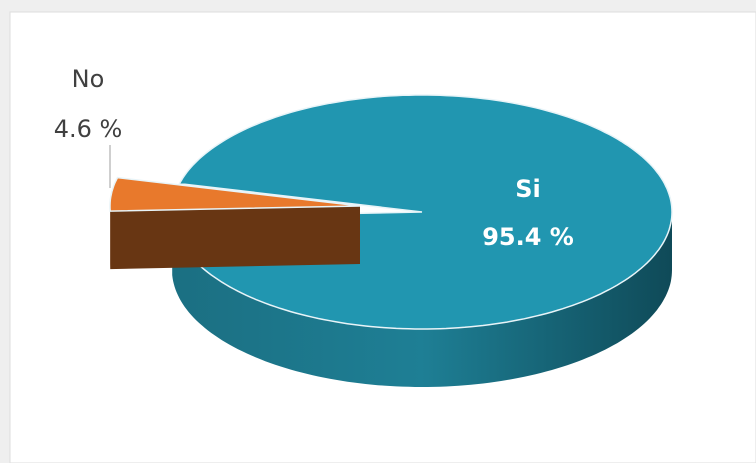 This screenshot has height=463, width=756. What do you see at coordinates (88, 129) in the screenshot?
I see `slice-value-label: 4.6 %` at bounding box center [88, 129].